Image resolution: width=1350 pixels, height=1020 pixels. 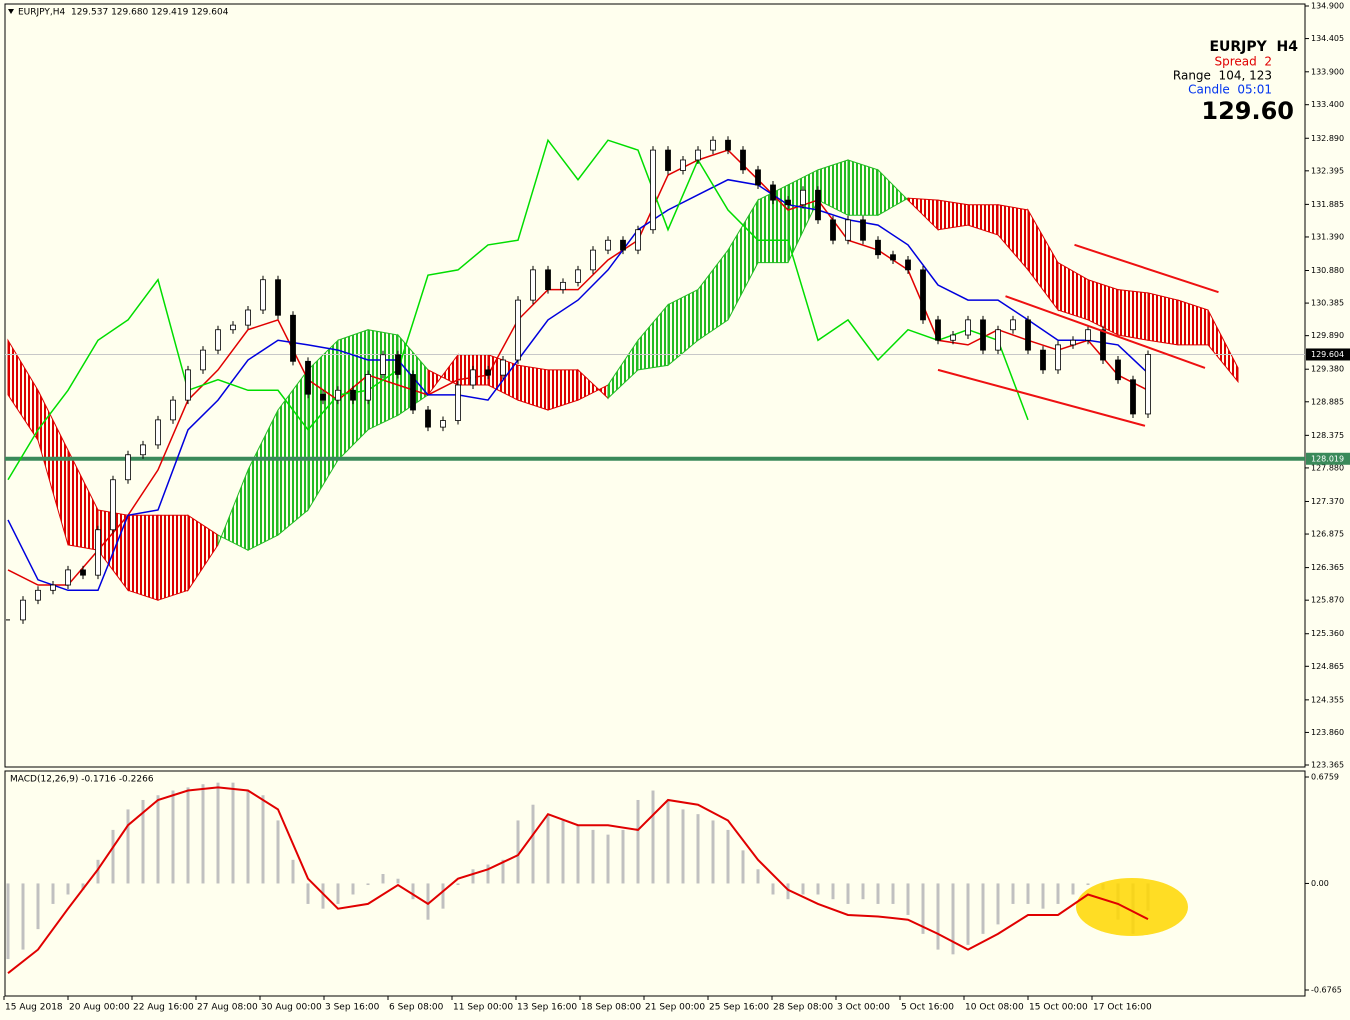 I want to click on y-tick-label: 129.890, so click(x=1327, y=335).